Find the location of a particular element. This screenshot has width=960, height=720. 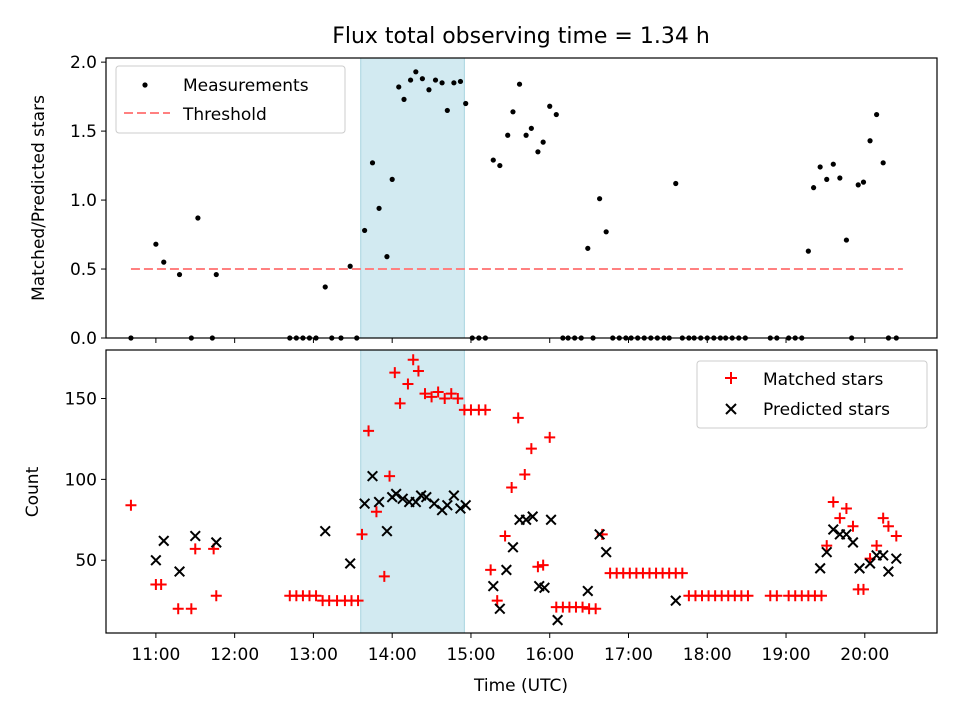

y-tick-label: 1.0 is located at coordinates (83, 201).